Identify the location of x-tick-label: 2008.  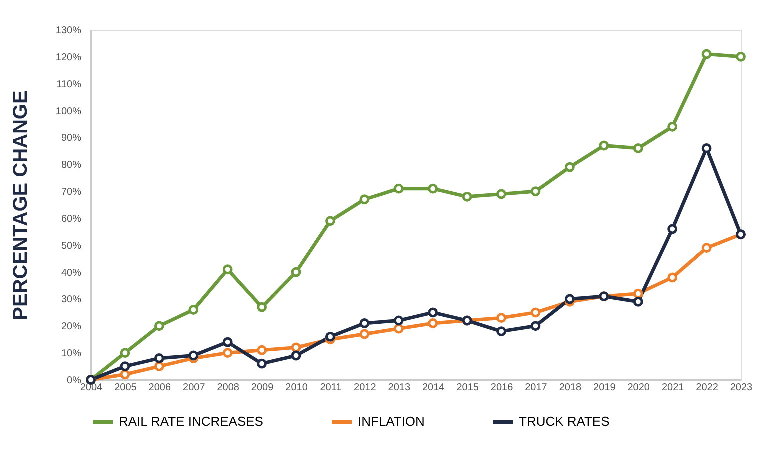
(228, 388).